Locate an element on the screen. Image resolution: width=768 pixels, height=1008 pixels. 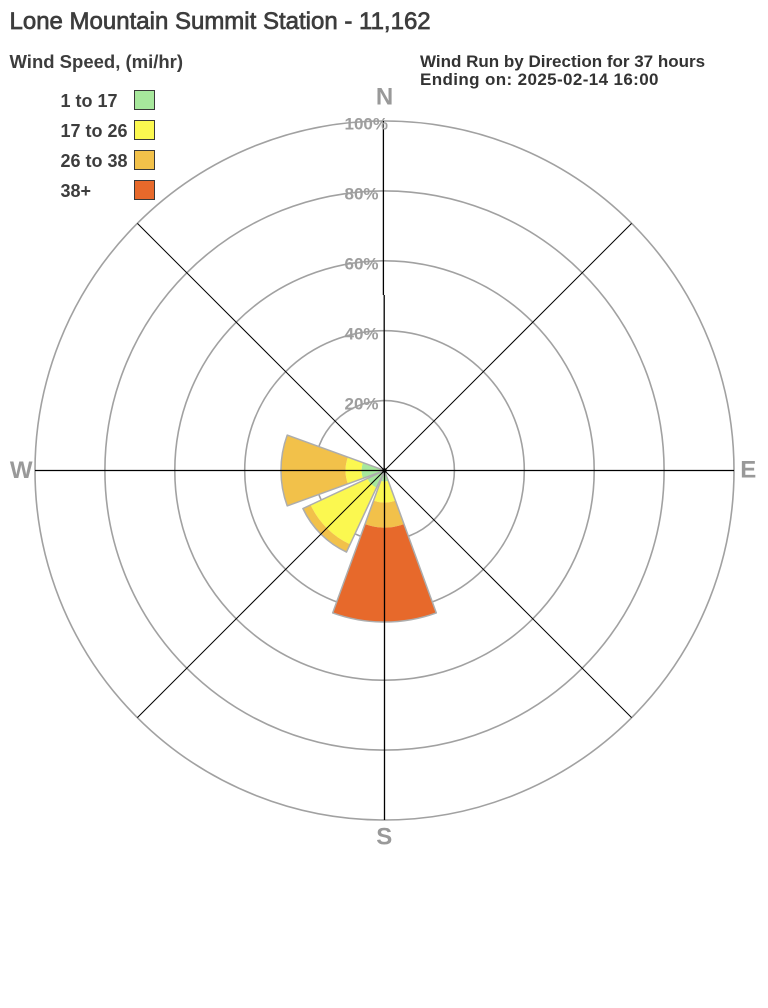
svg-text: N is located at coordinates (384, 97).